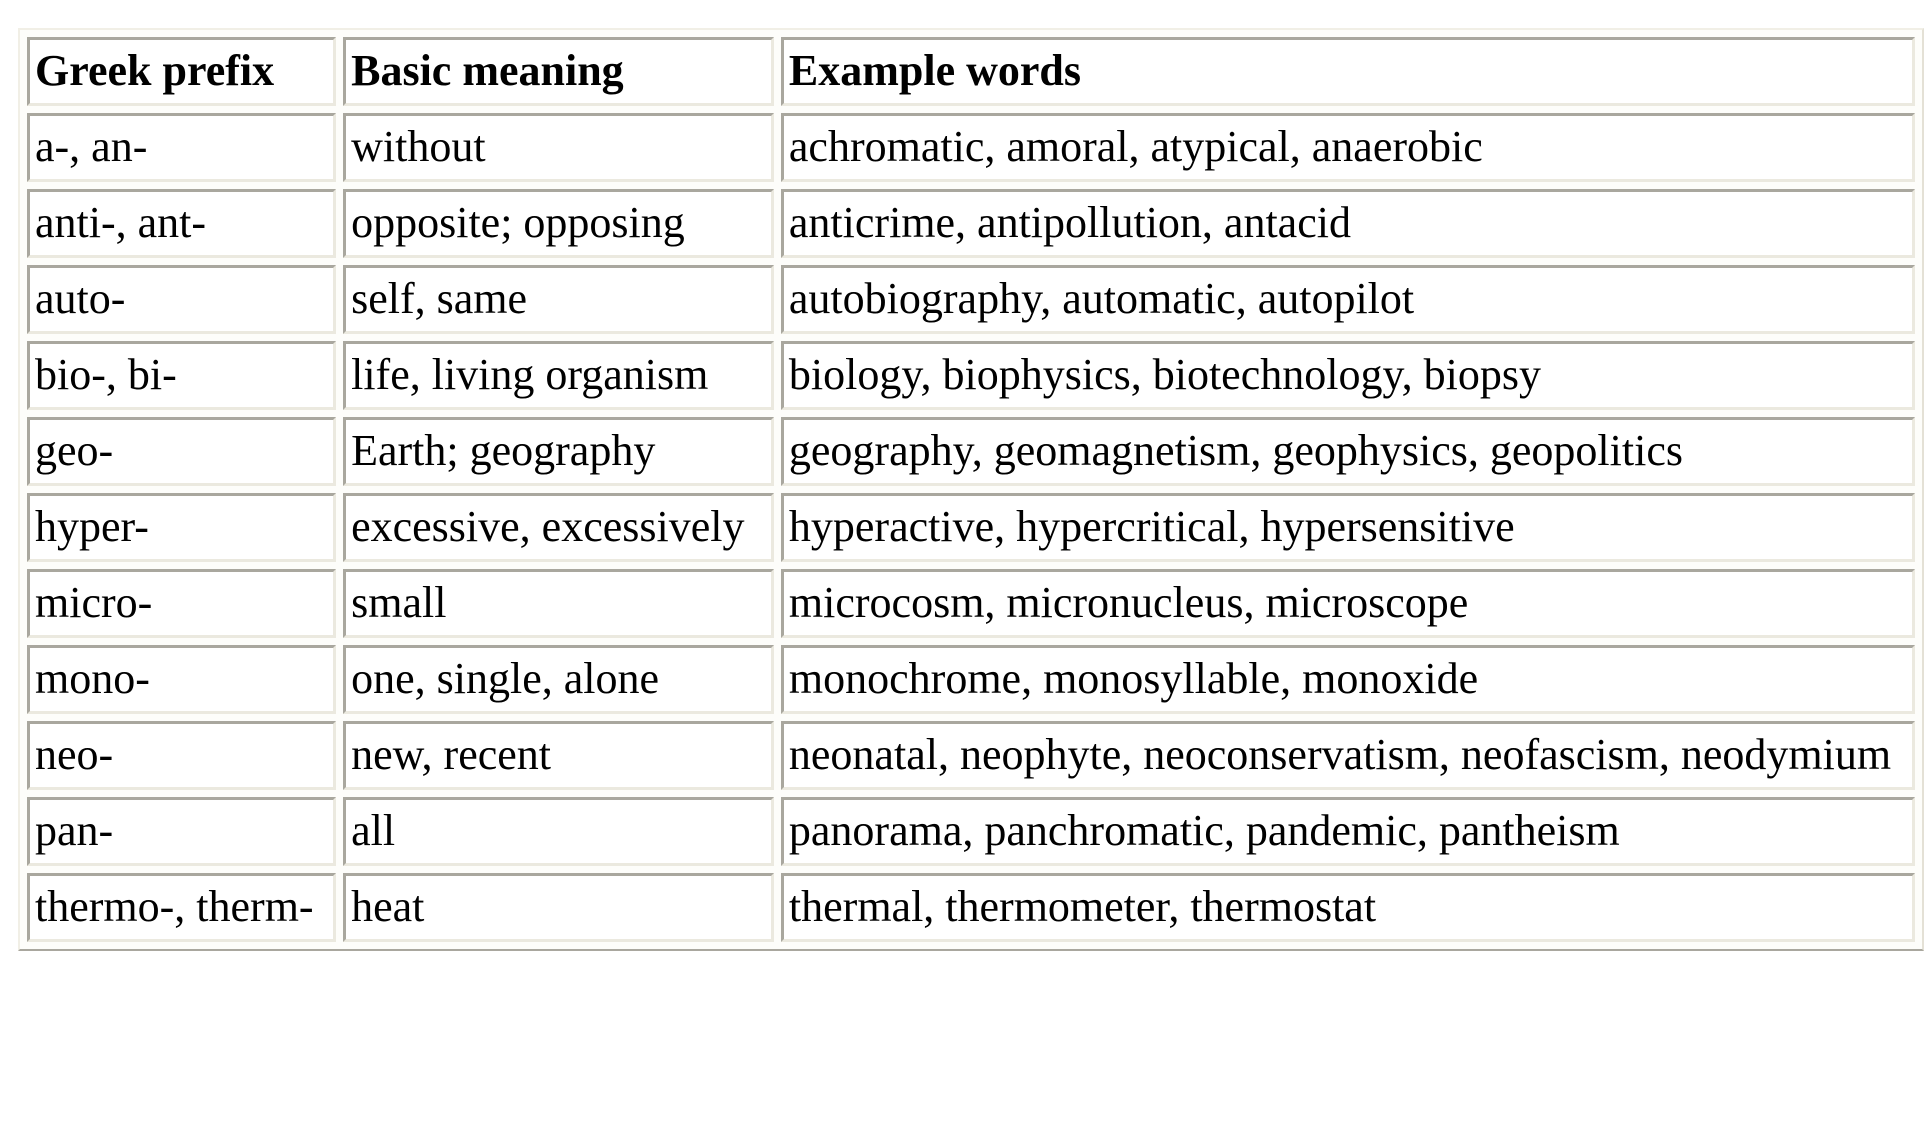  Describe the element at coordinates (182, 147) in the screenshot. I see `prefix-cell: a-, an-` at that location.